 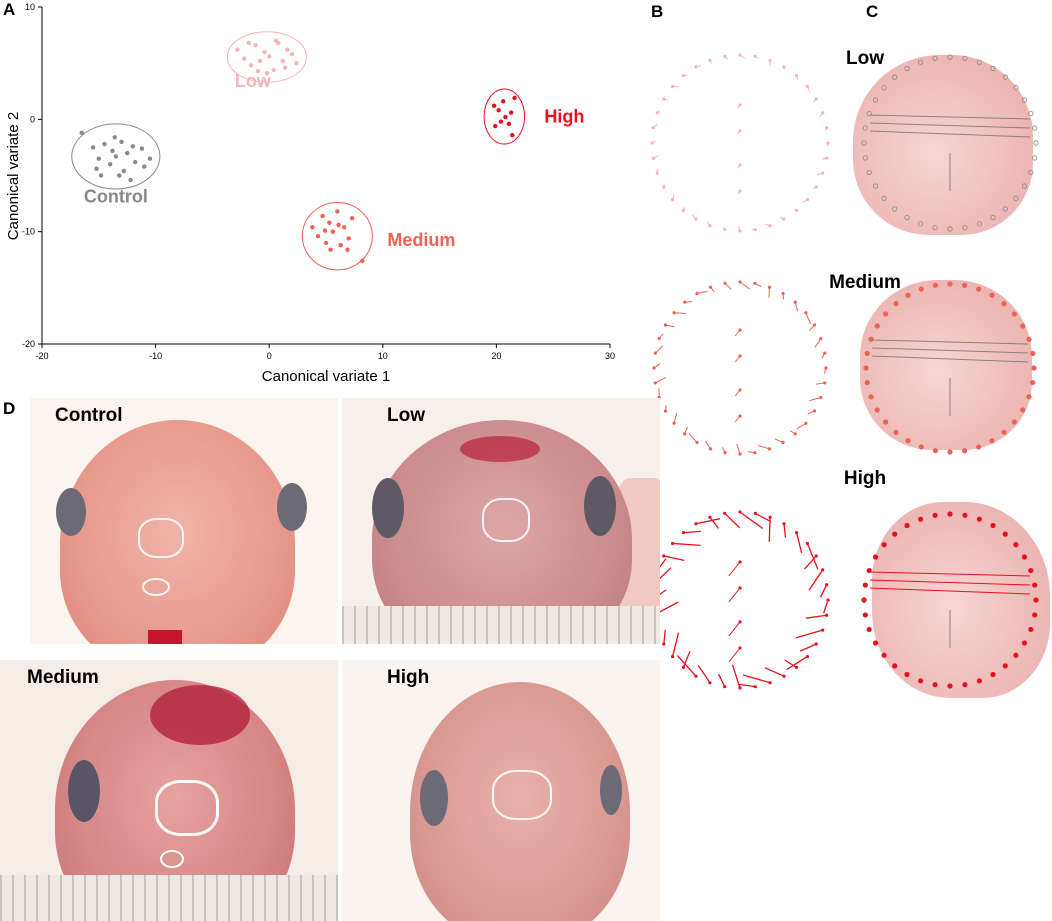 I want to click on photo-label-control: Control, so click(x=89, y=415).